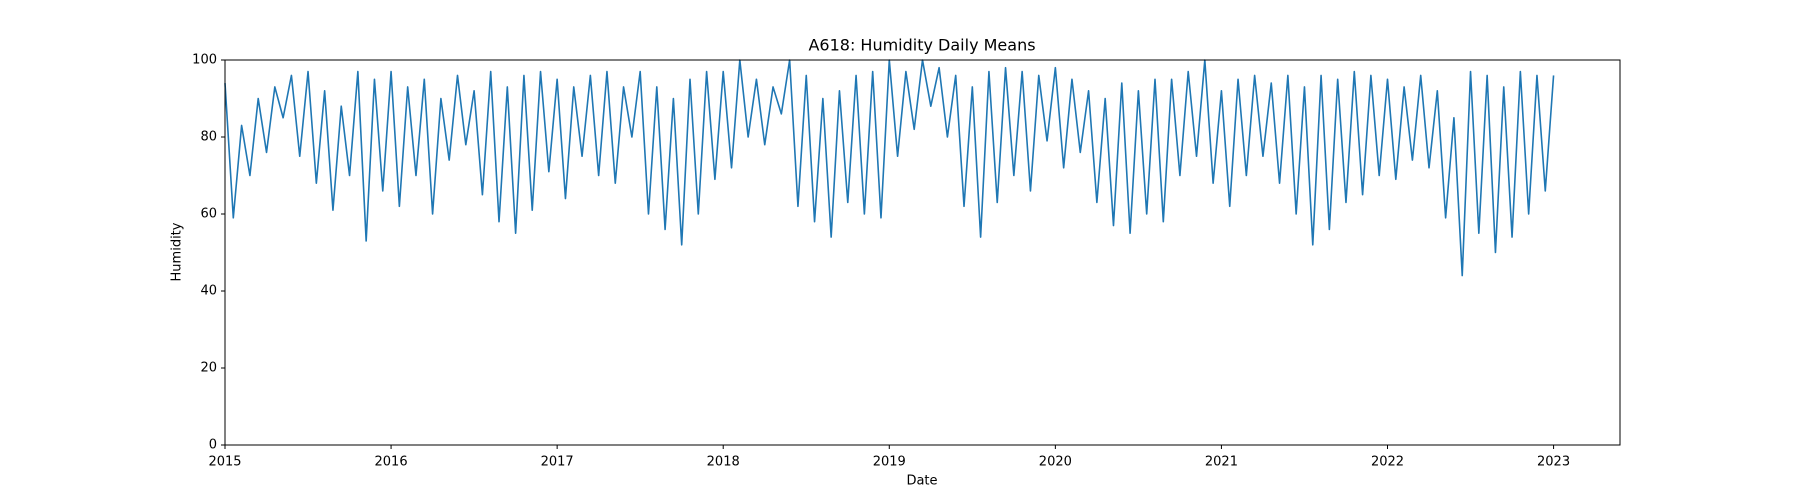  I want to click on y-axis-label: Humidity, so click(177, 251).